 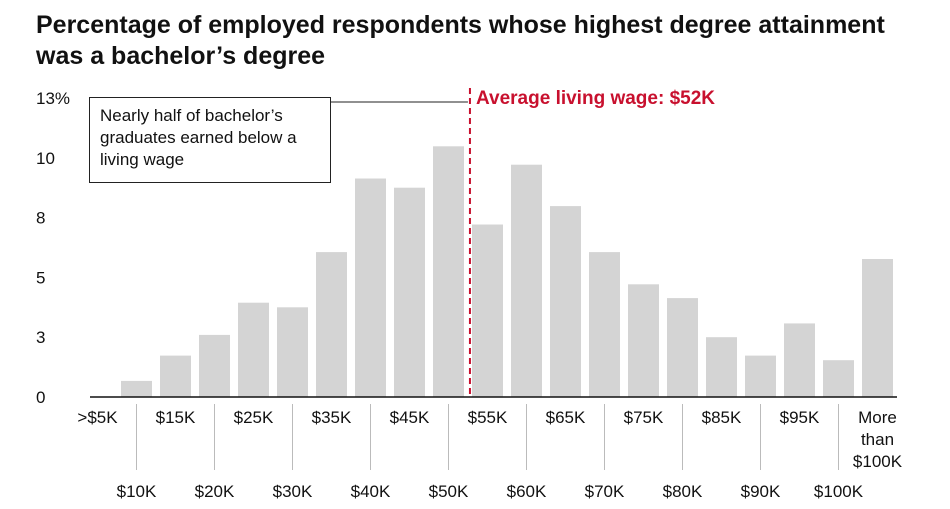 What do you see at coordinates (410, 417) in the screenshot?
I see `x-tick-label: $45K` at bounding box center [410, 417].